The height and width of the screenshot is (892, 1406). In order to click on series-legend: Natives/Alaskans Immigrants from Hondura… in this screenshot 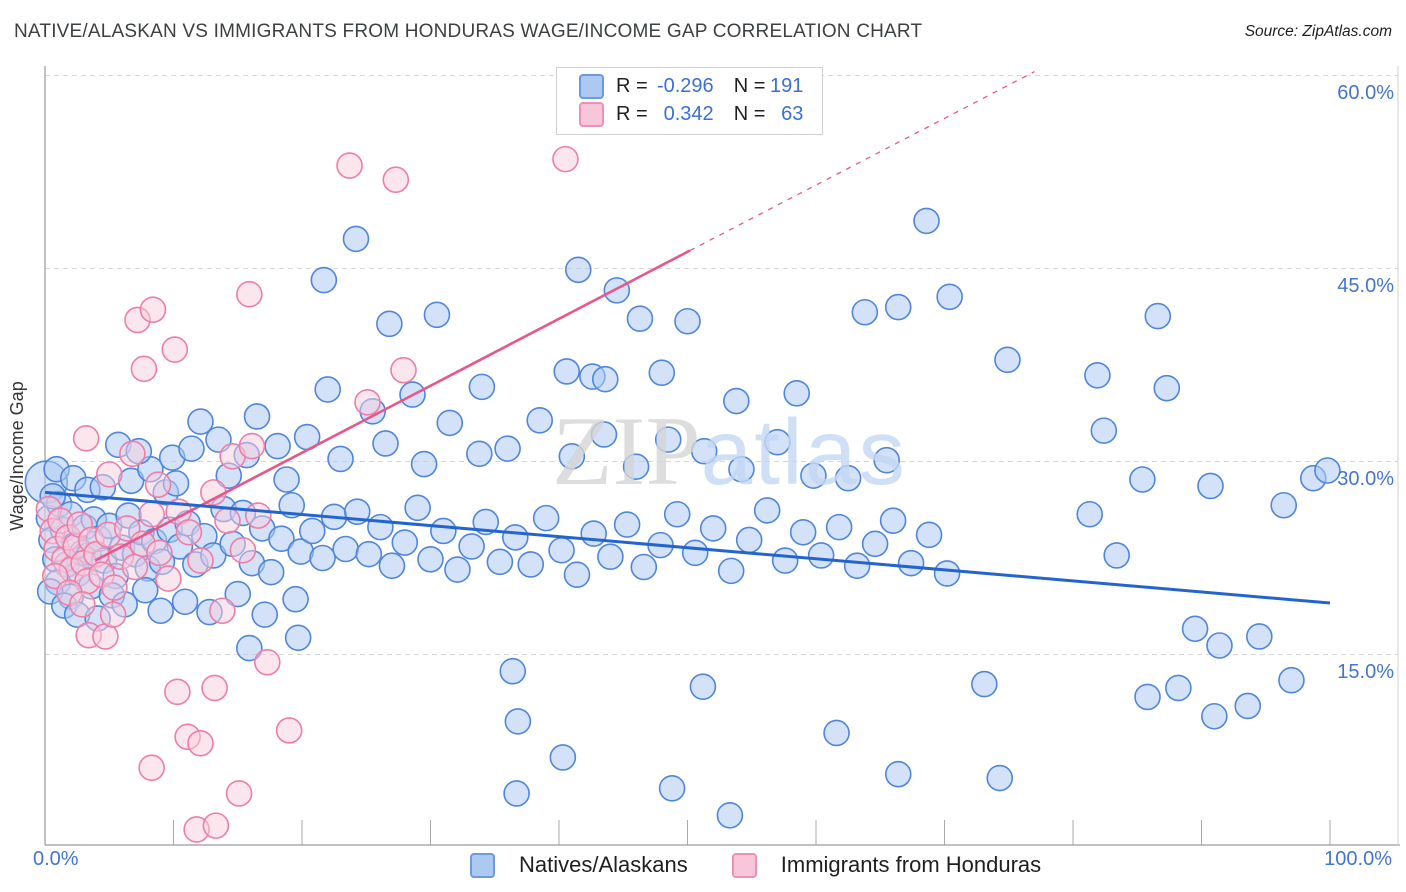, I will do `click(755, 865)`.